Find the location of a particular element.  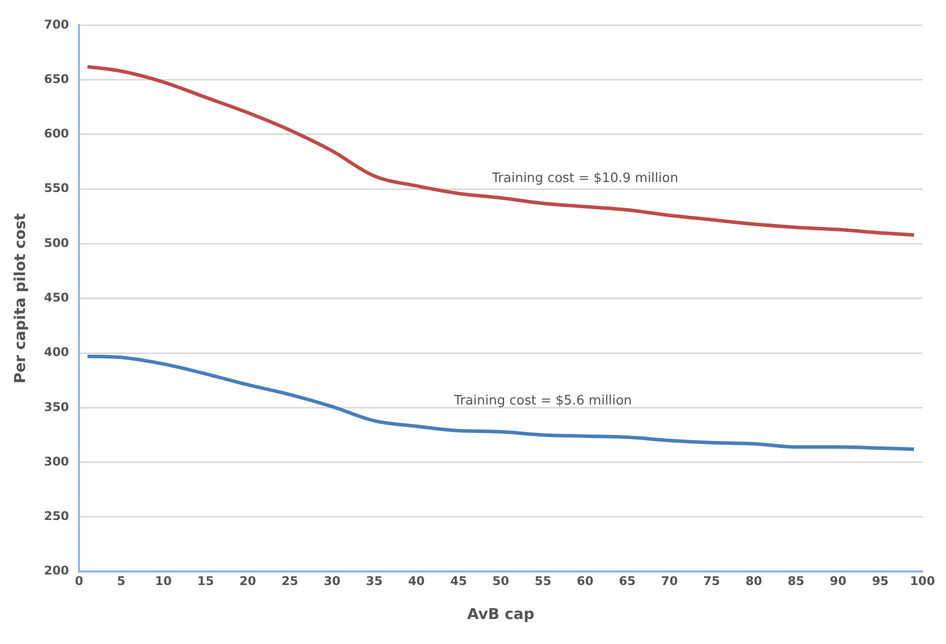

x-tick-label: 40 is located at coordinates (416, 581).